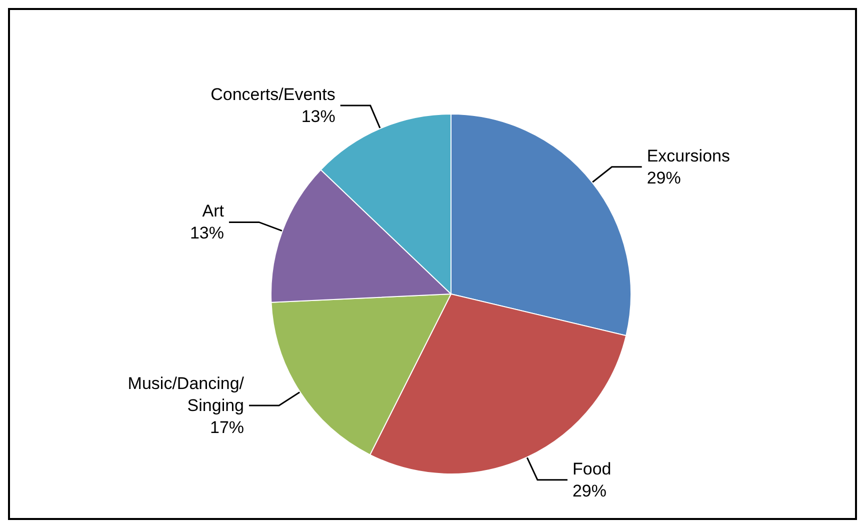  Describe the element at coordinates (592, 468) in the screenshot. I see `slice-label: Food` at that location.